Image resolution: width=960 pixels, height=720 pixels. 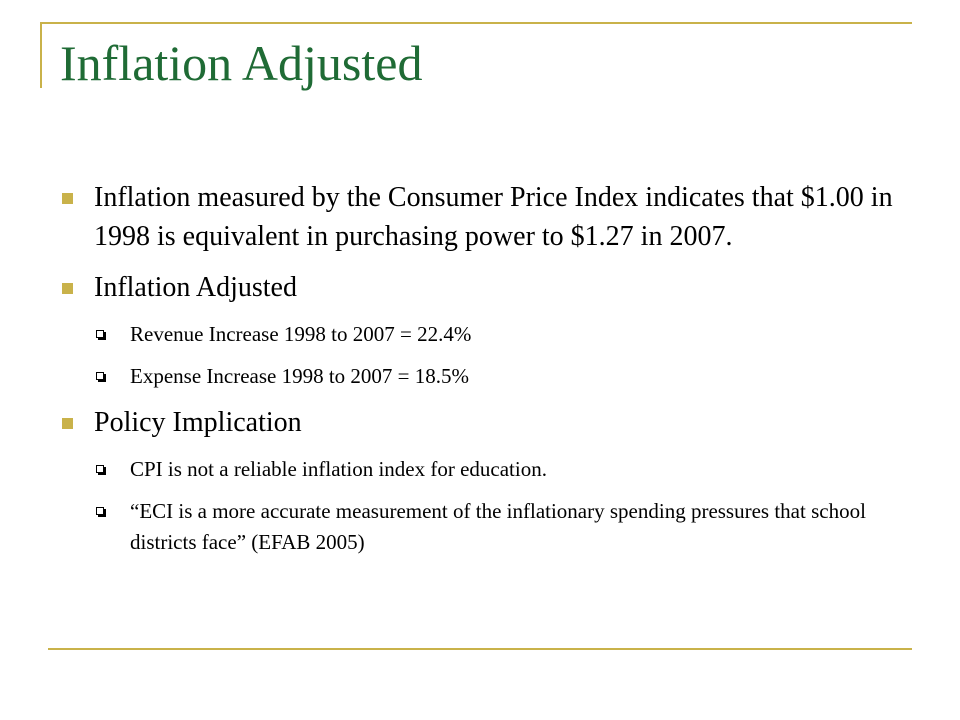 I want to click on bullet-inflation-adjusted: Inflation Adjusted, so click(x=479, y=287).